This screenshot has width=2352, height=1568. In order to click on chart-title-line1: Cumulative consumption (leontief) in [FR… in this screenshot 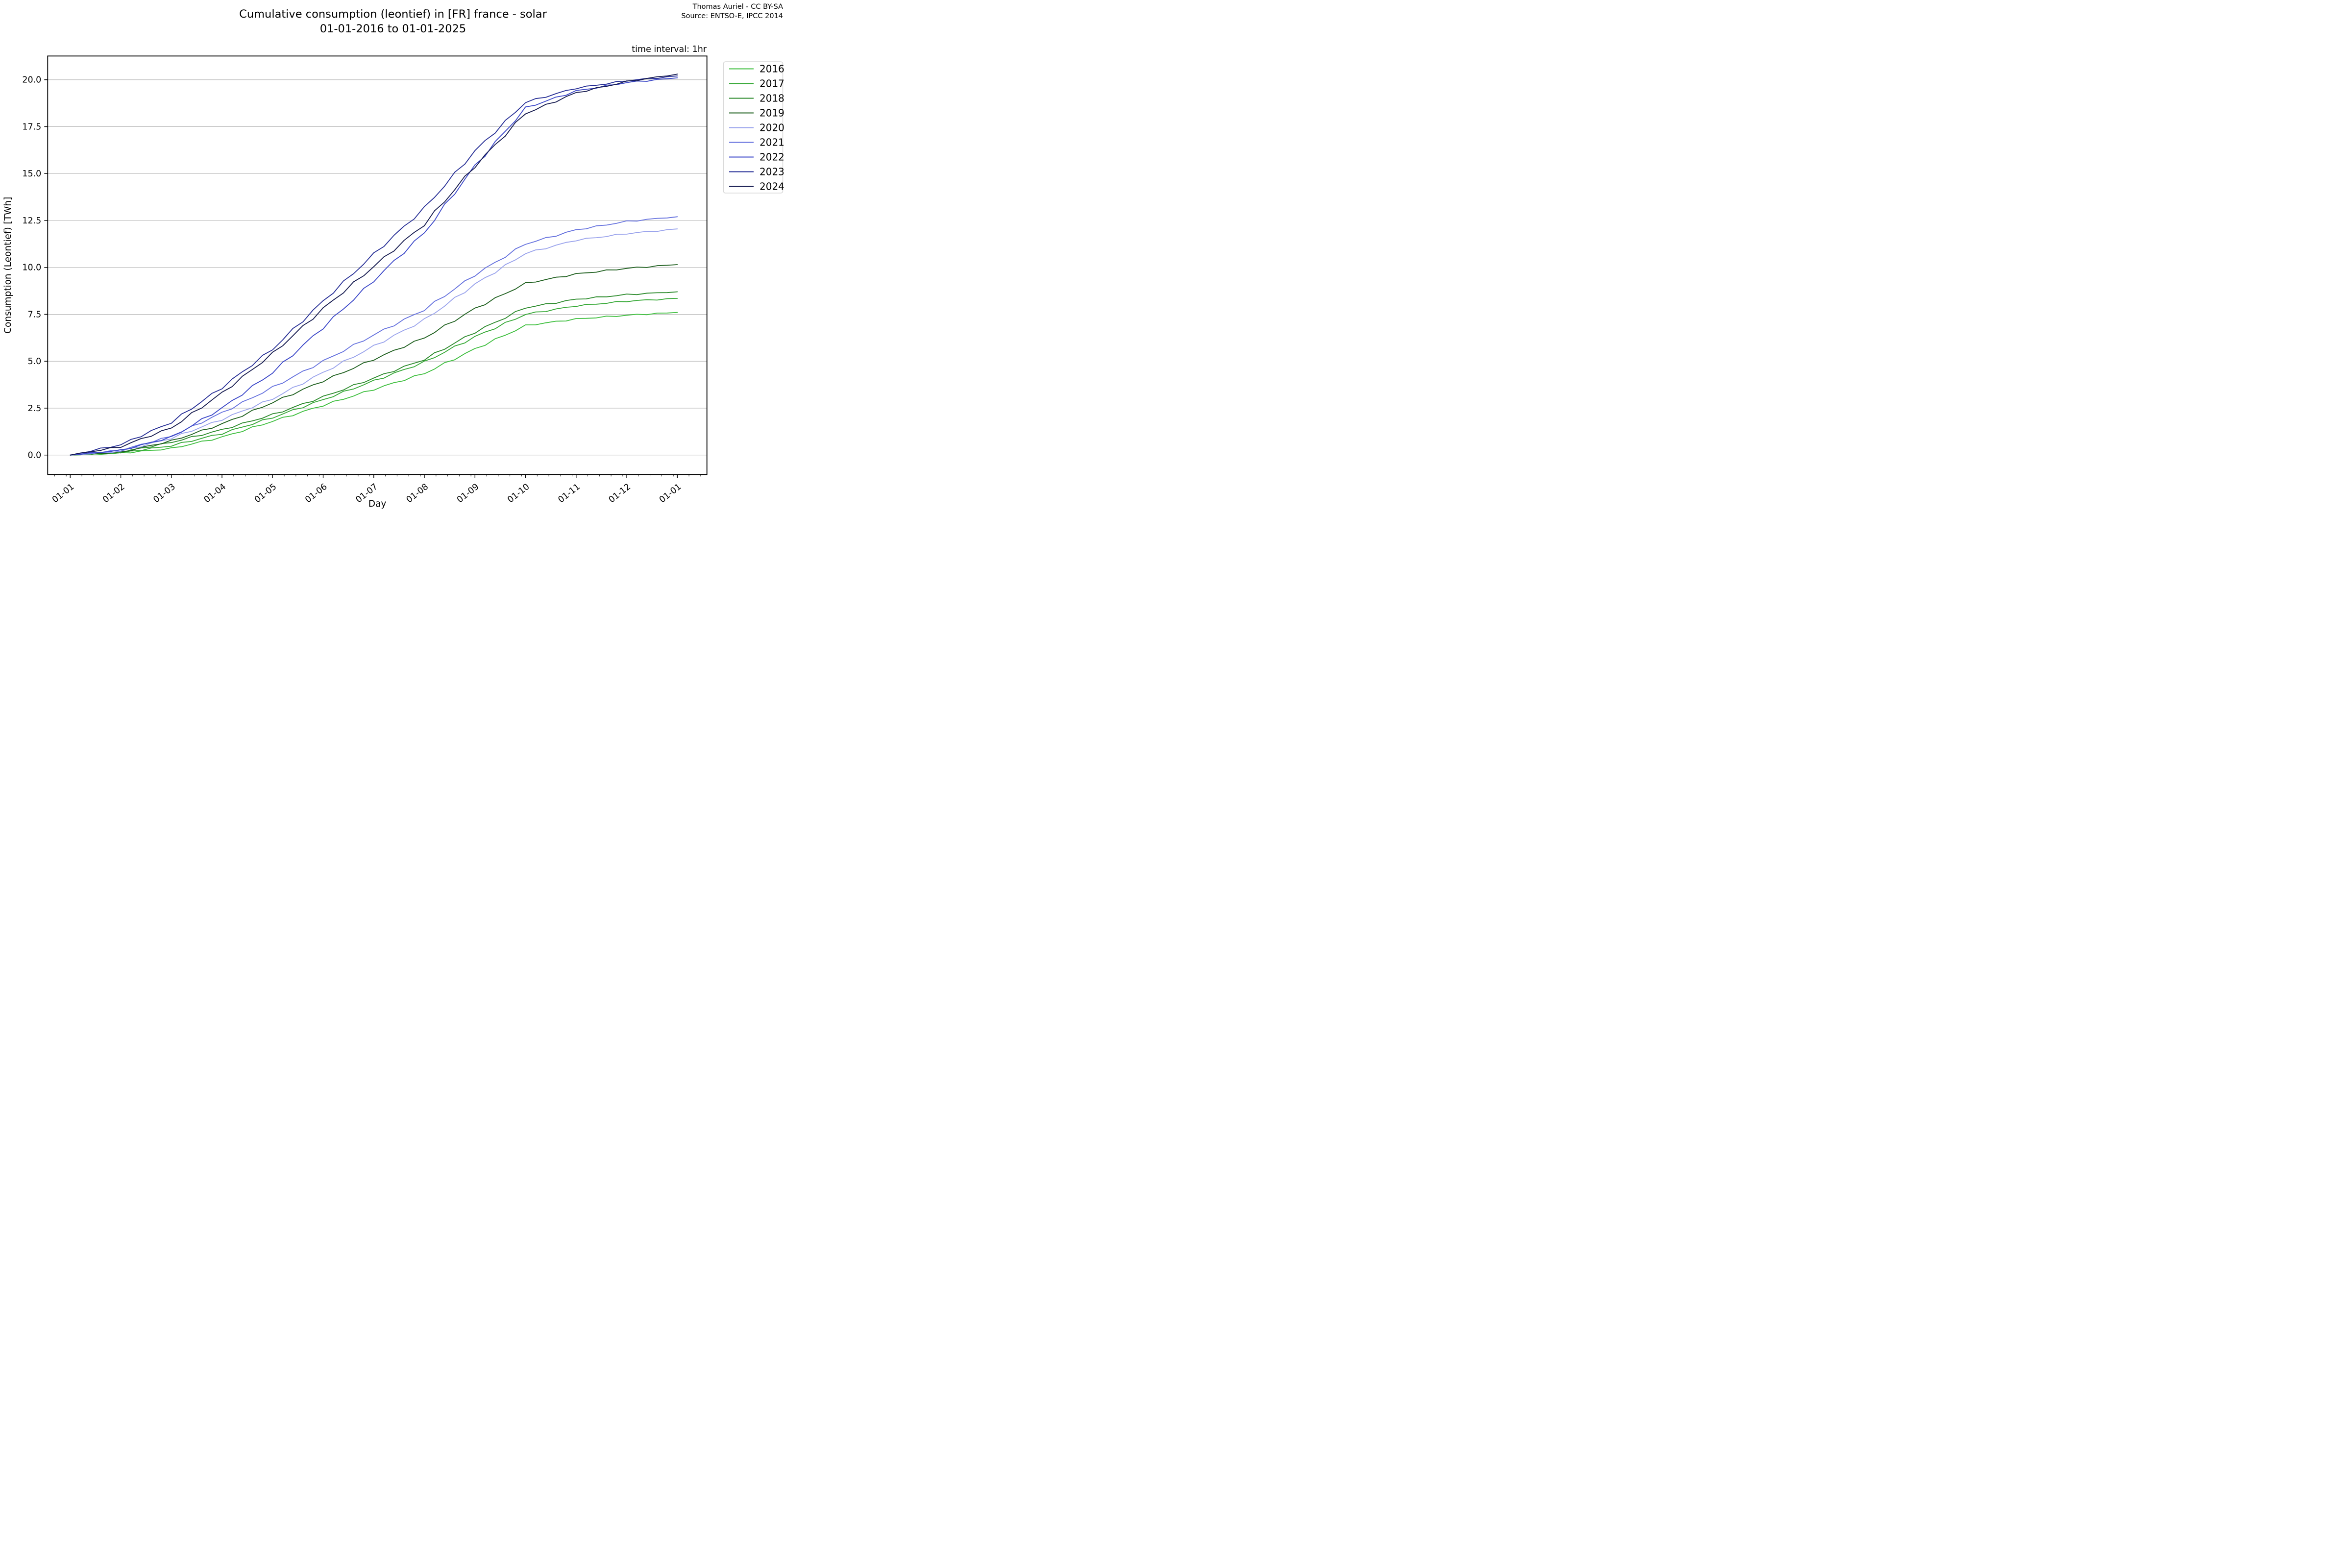, I will do `click(393, 14)`.